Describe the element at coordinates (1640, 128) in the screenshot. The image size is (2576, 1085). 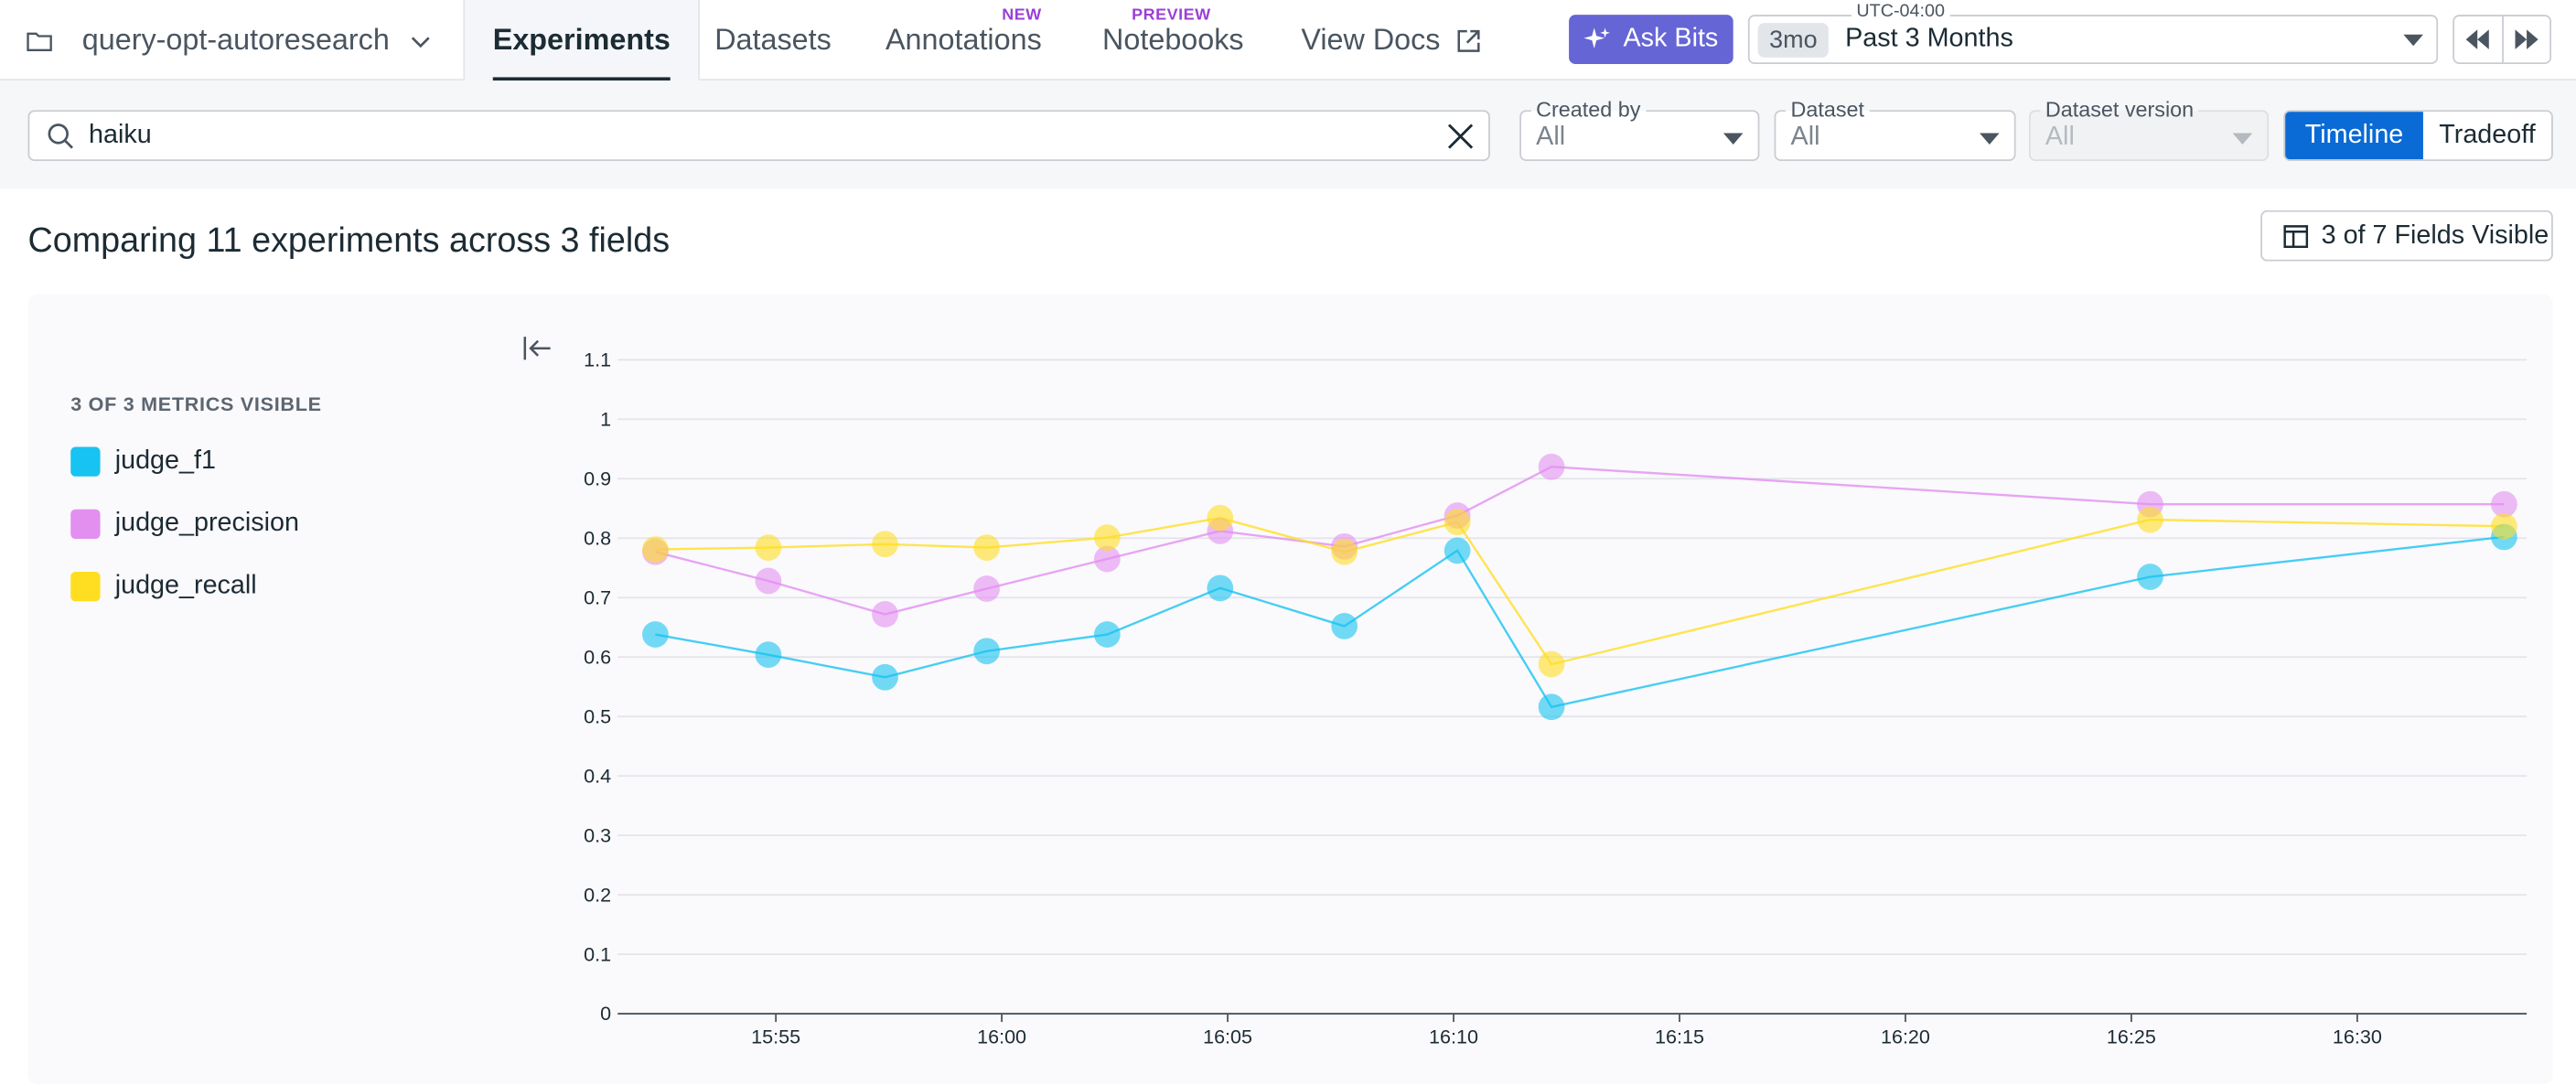
I see `created-by-select: Created by All` at that location.